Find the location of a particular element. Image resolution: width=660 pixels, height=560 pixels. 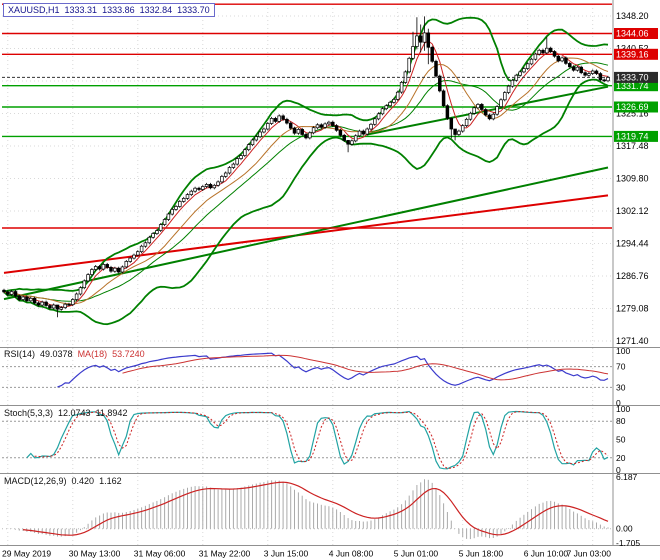

stoch-d-value: 11.8942 is located at coordinates (111, 413).